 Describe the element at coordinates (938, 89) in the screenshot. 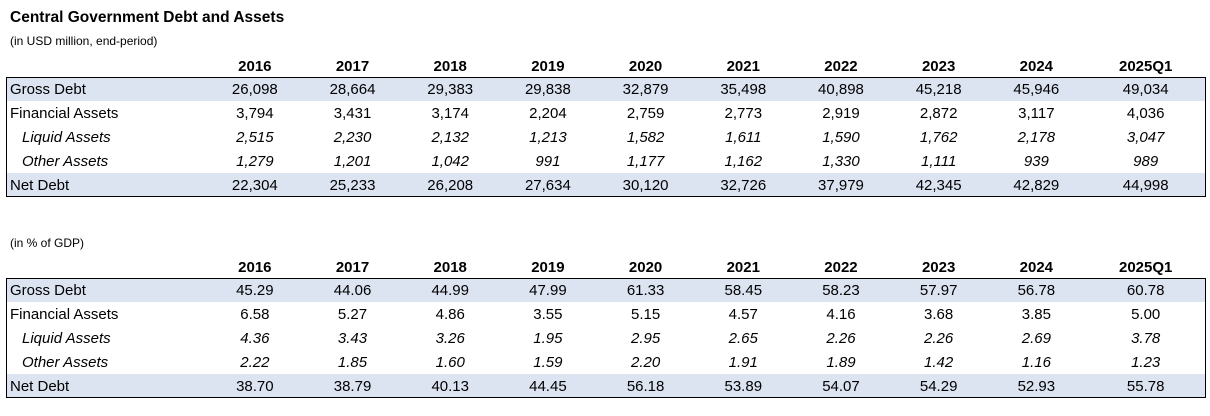

I see `table-cell: 45,218` at that location.